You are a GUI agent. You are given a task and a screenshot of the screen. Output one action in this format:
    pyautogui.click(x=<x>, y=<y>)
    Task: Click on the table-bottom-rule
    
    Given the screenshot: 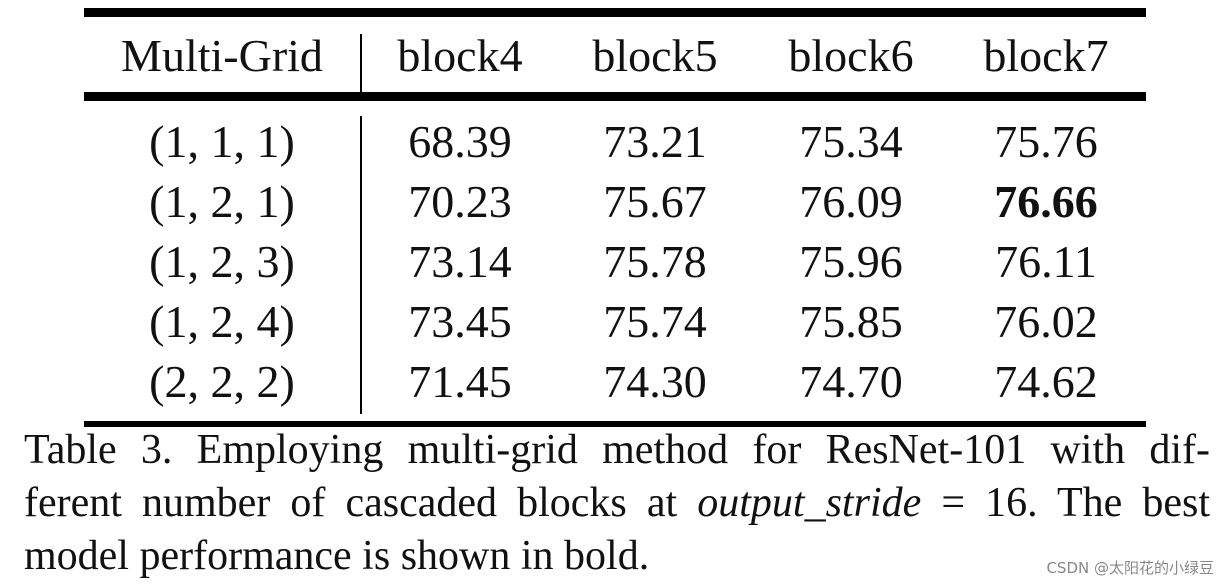 What is the action you would take?
    pyautogui.click(x=615, y=424)
    